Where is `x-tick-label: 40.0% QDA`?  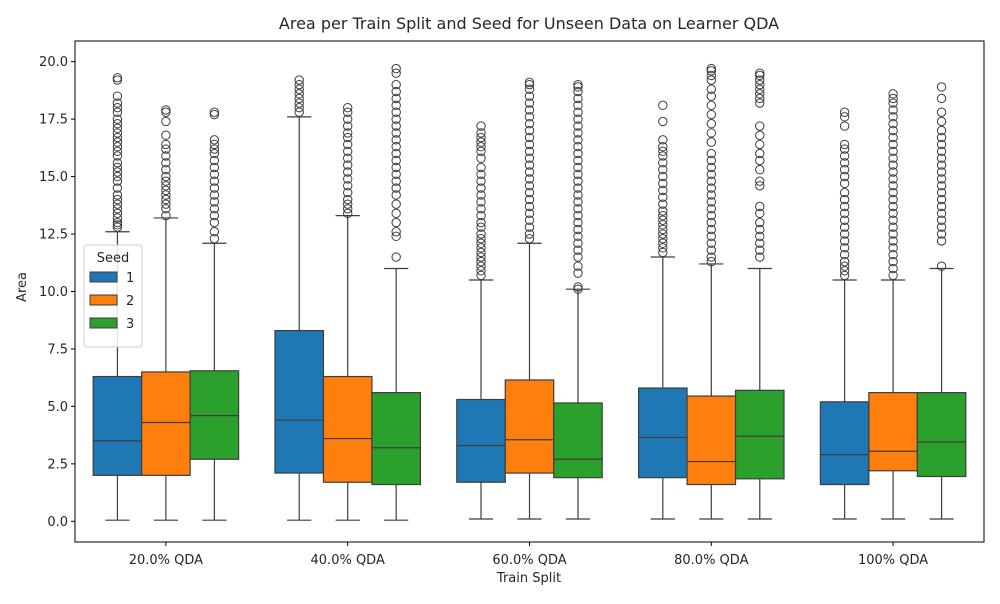 x-tick-label: 40.0% QDA is located at coordinates (348, 560).